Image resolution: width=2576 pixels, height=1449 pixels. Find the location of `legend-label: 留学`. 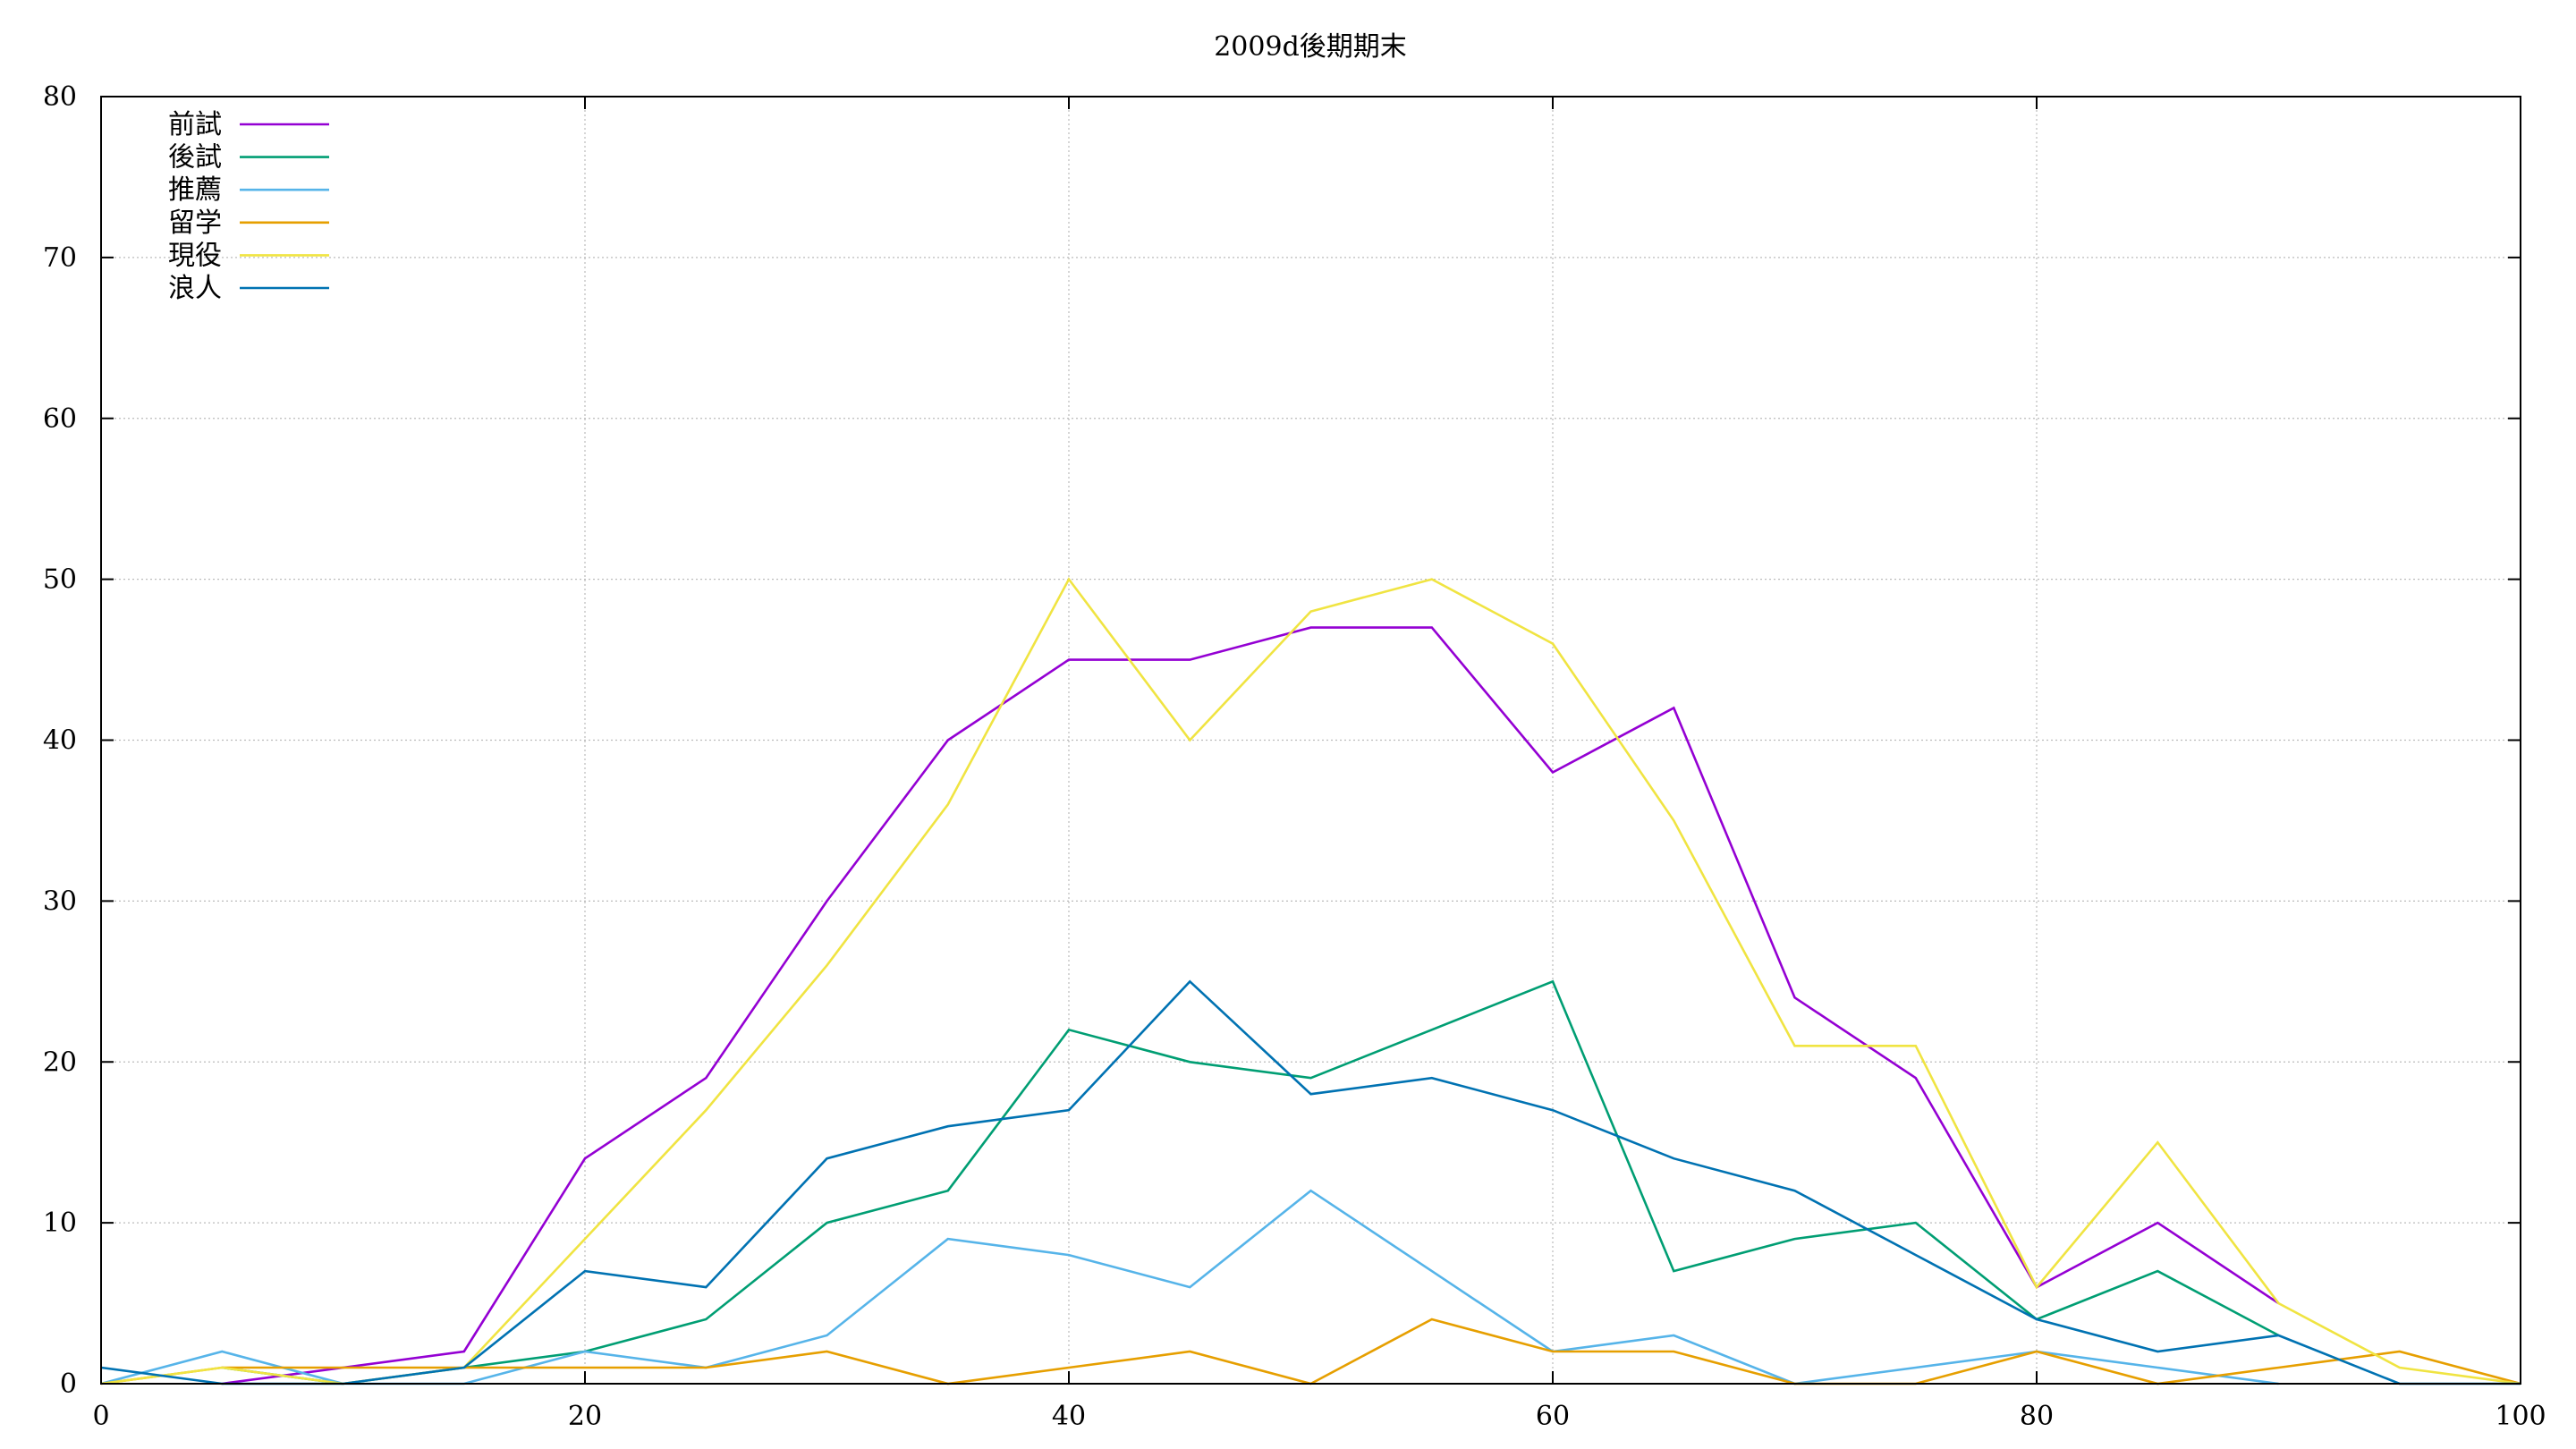

legend-label: 留学 is located at coordinates (195, 223).